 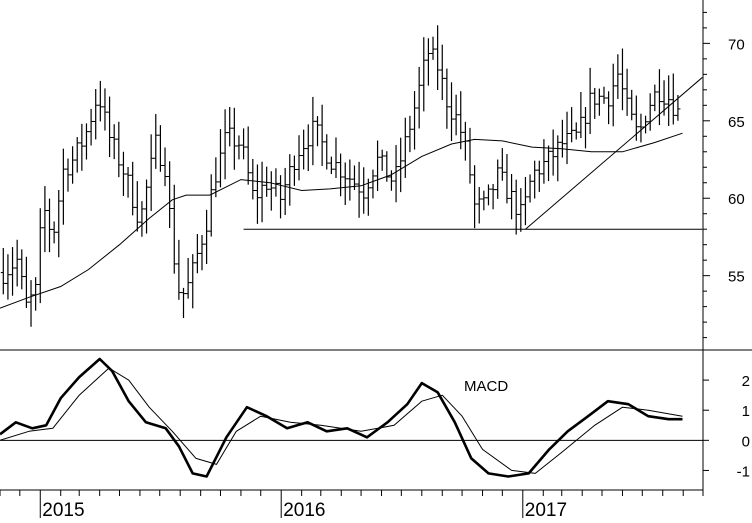 I want to click on price-y-tick-label: 55, so click(x=736, y=277).